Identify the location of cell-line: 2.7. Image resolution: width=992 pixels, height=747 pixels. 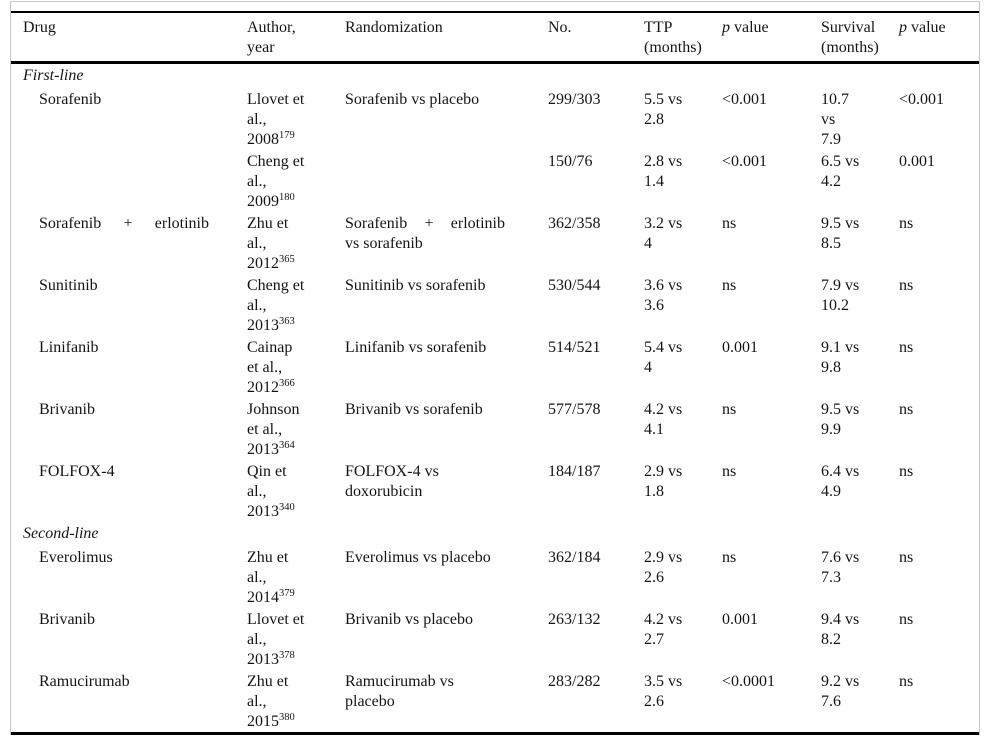
(654, 639).